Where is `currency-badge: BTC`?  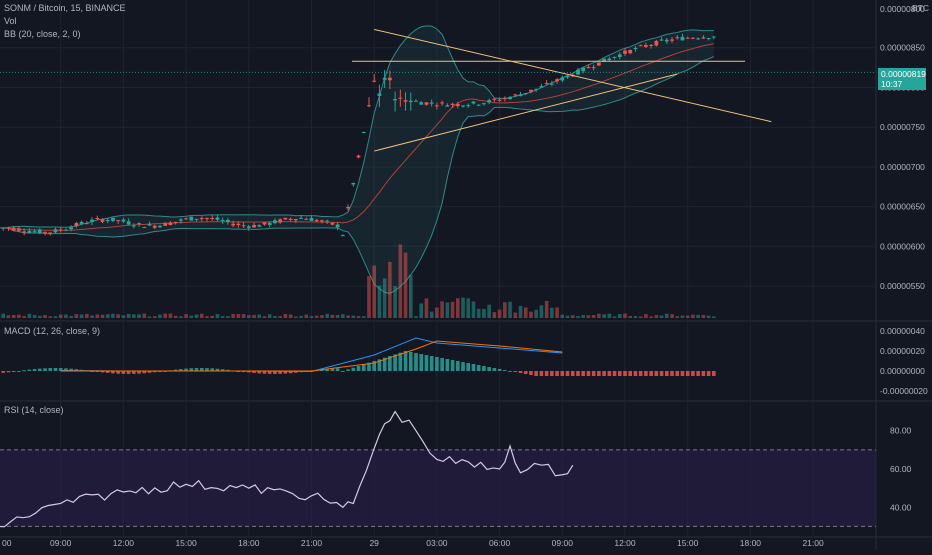 currency-badge: BTC is located at coordinates (920, 8).